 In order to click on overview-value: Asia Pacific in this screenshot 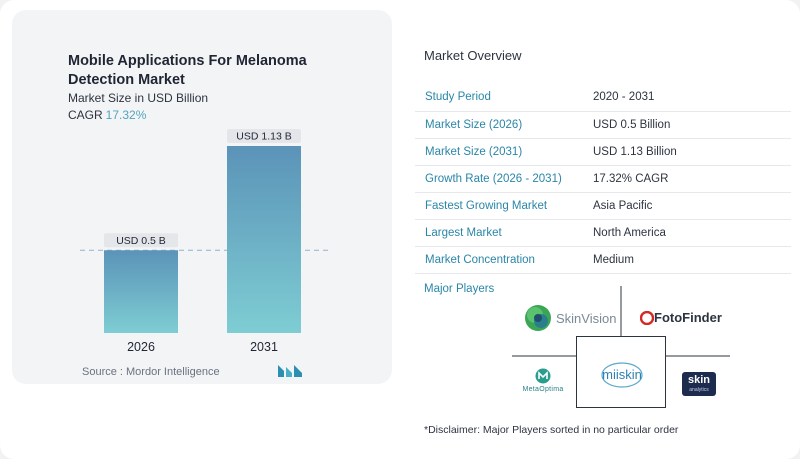, I will do `click(687, 206)`.